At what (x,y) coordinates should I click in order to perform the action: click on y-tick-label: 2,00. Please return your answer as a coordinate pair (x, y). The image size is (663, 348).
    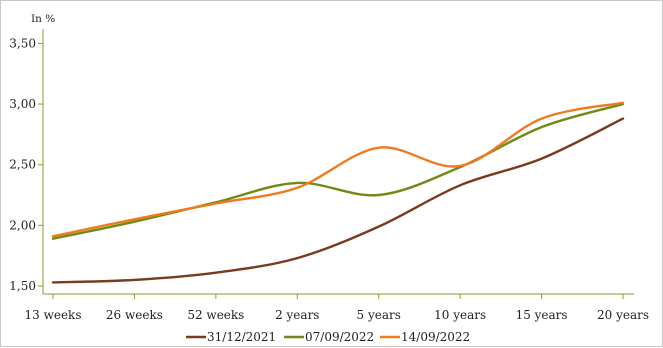
    Looking at the image, I should click on (22, 225).